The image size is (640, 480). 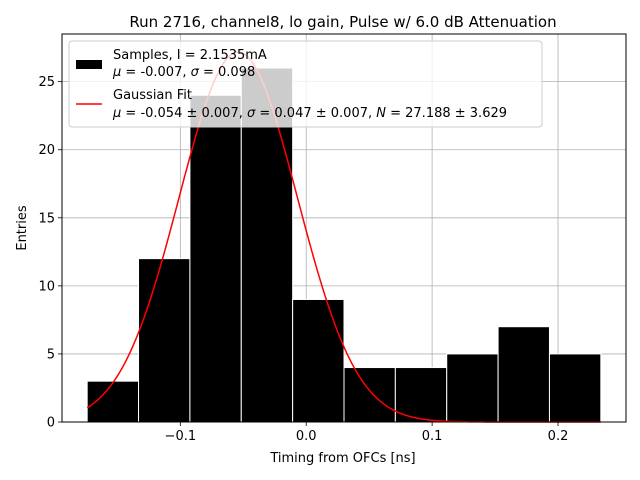 I want to click on legend-samples-mu-symbol: μ, so click(x=116, y=72).